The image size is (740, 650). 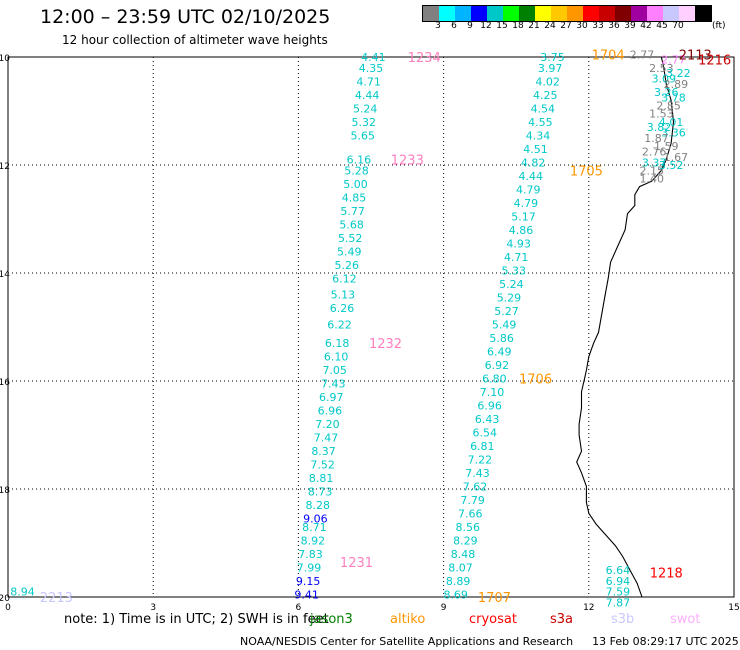 What do you see at coordinates (5, 167) in the screenshot?
I see `y-tick-label: 12` at bounding box center [5, 167].